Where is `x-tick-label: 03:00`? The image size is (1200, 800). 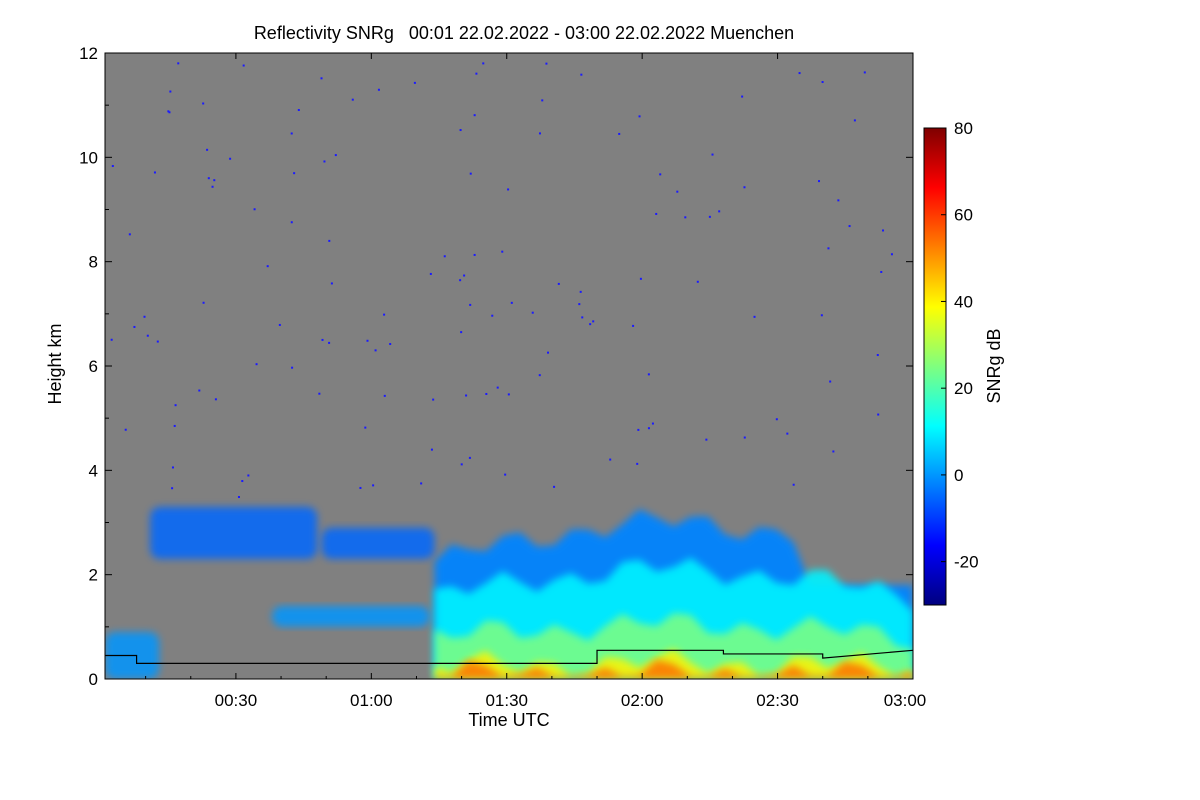 x-tick-label: 03:00 is located at coordinates (905, 700).